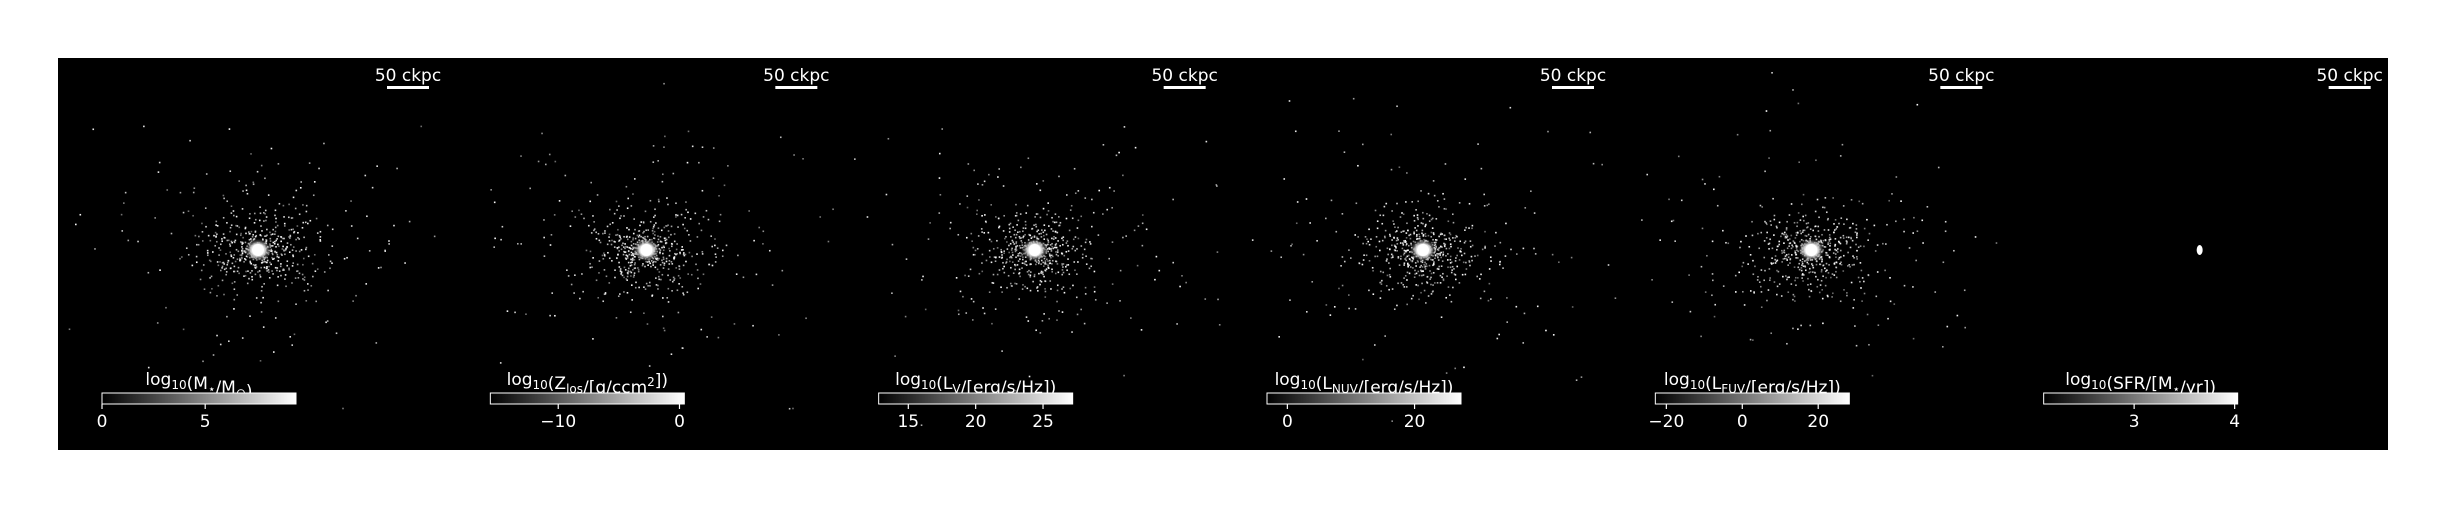 This screenshot has height=507, width=2444. Describe the element at coordinates (408, 76) in the screenshot. I see `scalebar-label: 50 ckpc` at that location.